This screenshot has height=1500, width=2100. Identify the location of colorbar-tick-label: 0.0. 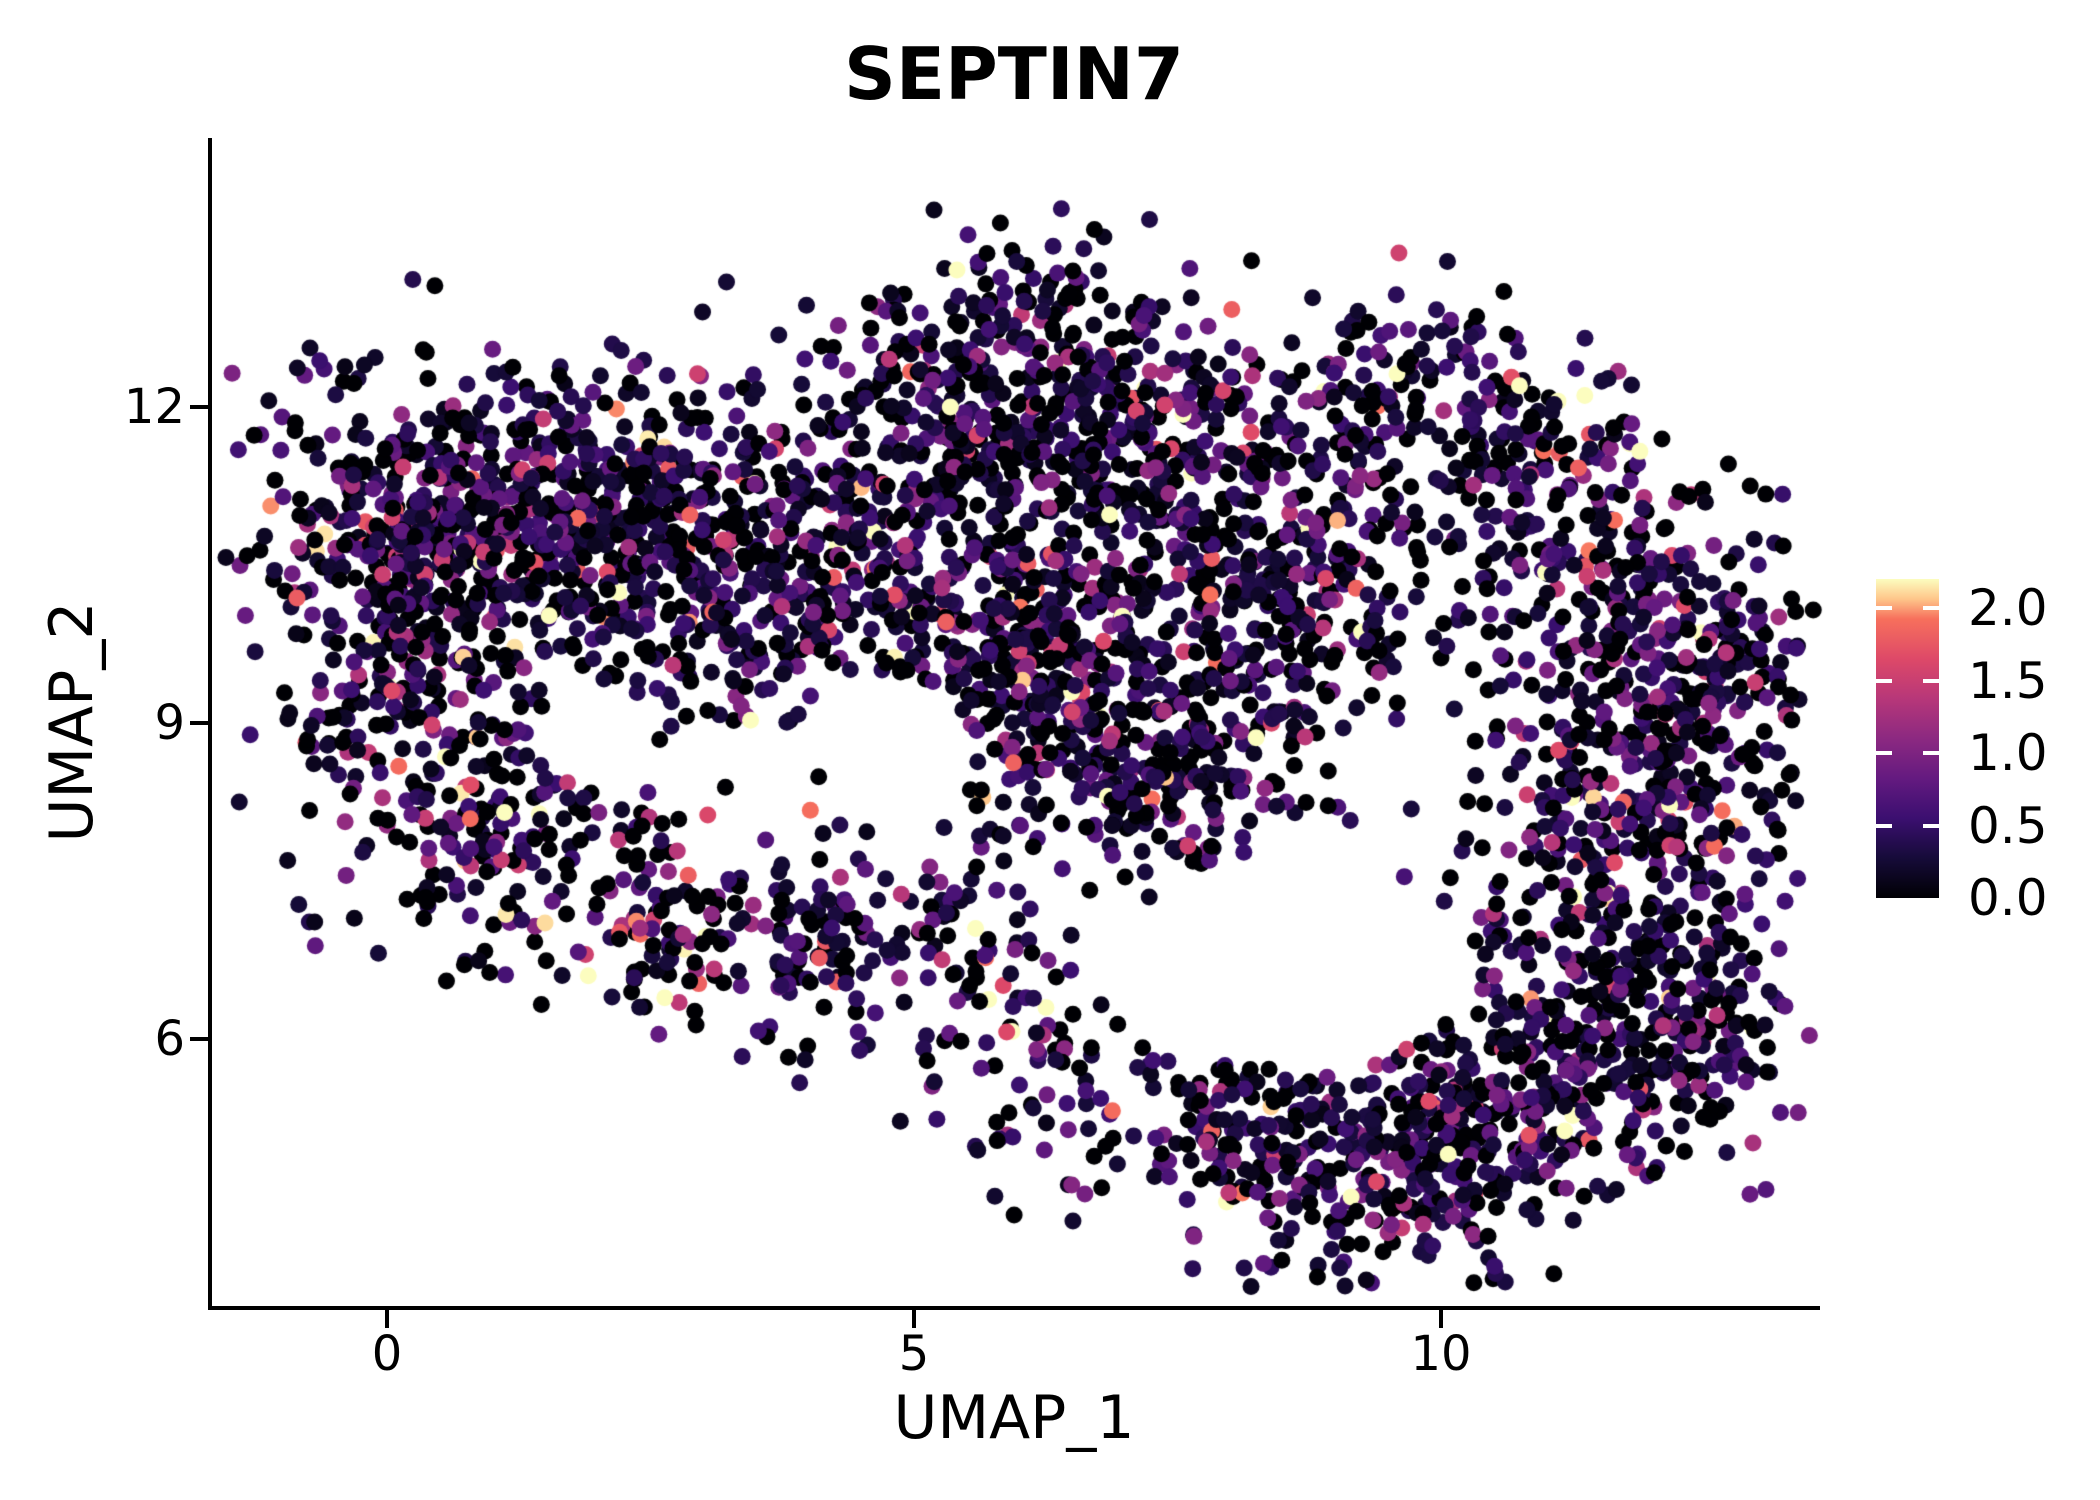
(2008, 898).